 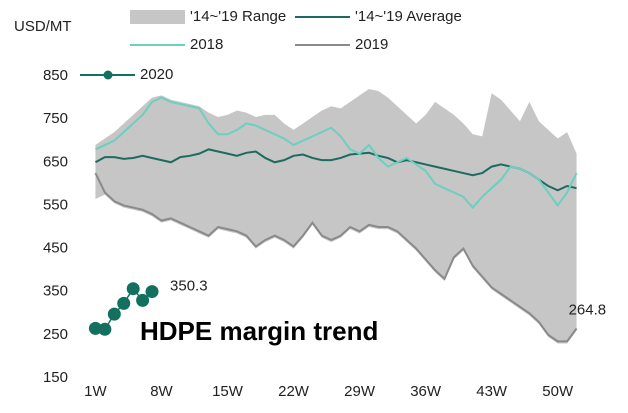 I want to click on x-tick-label: 15W, so click(x=228, y=391).